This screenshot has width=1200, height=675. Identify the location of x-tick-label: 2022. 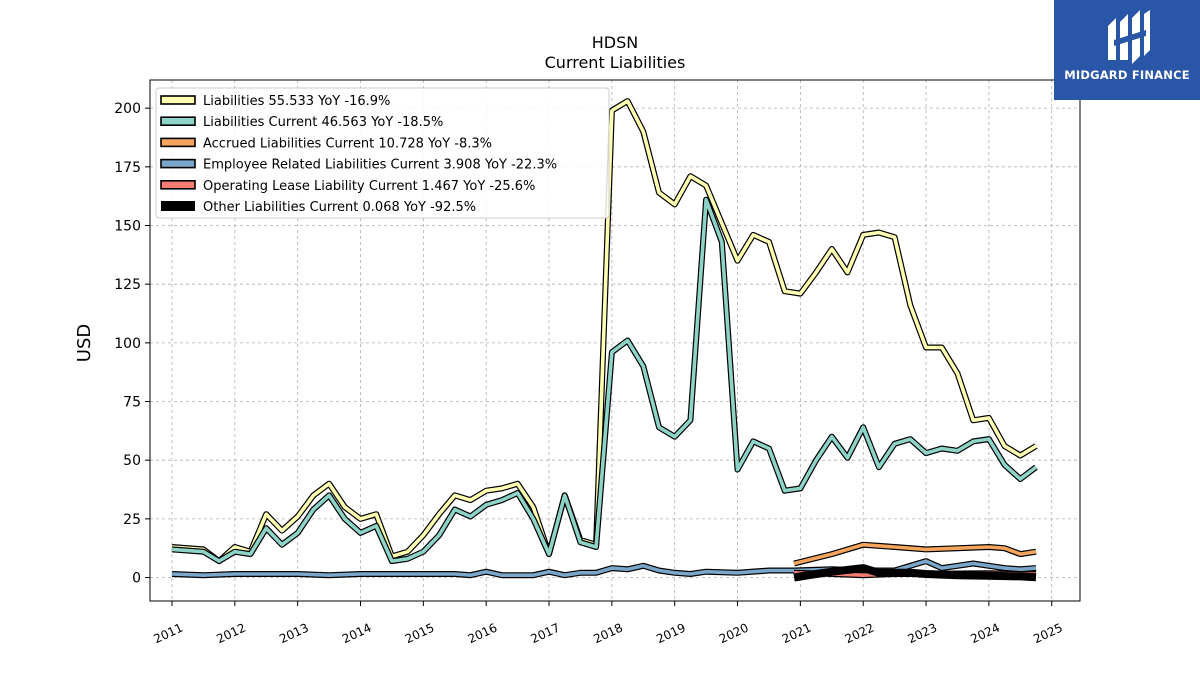
(860, 634).